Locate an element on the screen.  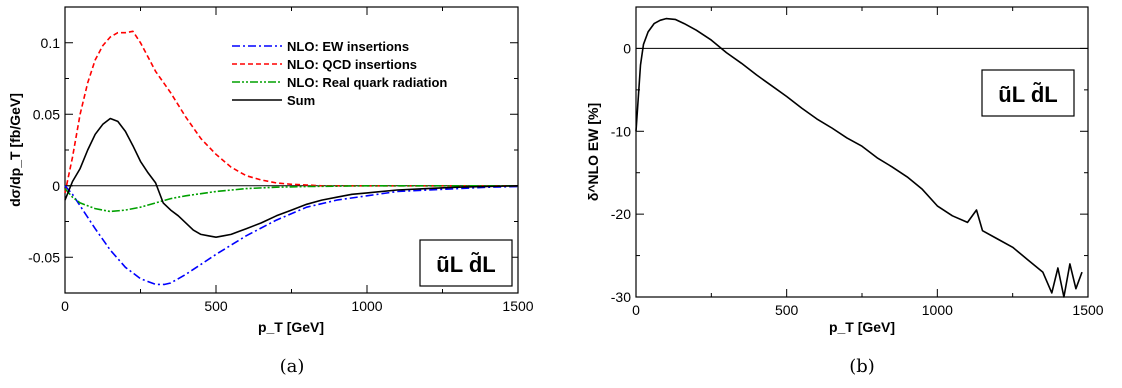
b-x-tick-label: 0 is located at coordinates (636, 310).